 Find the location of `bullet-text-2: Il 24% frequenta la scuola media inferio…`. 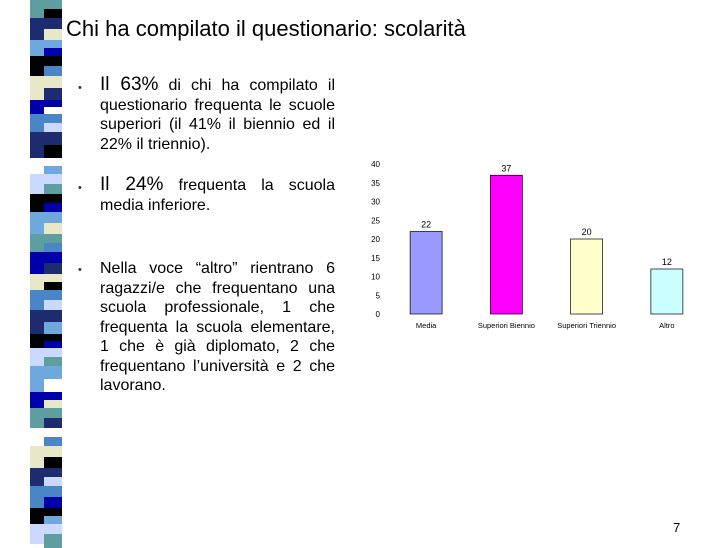

bullet-text-2: Il 24% frequenta la scuola media inferio… is located at coordinates (217, 195).